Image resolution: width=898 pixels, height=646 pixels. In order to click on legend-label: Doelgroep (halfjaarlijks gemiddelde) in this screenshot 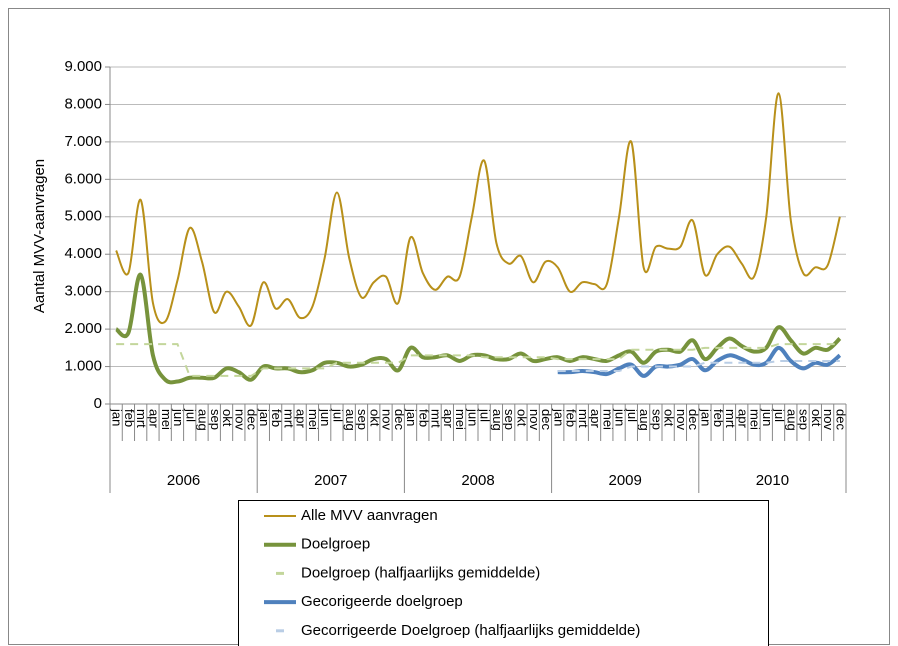, I will do `click(420, 572)`.